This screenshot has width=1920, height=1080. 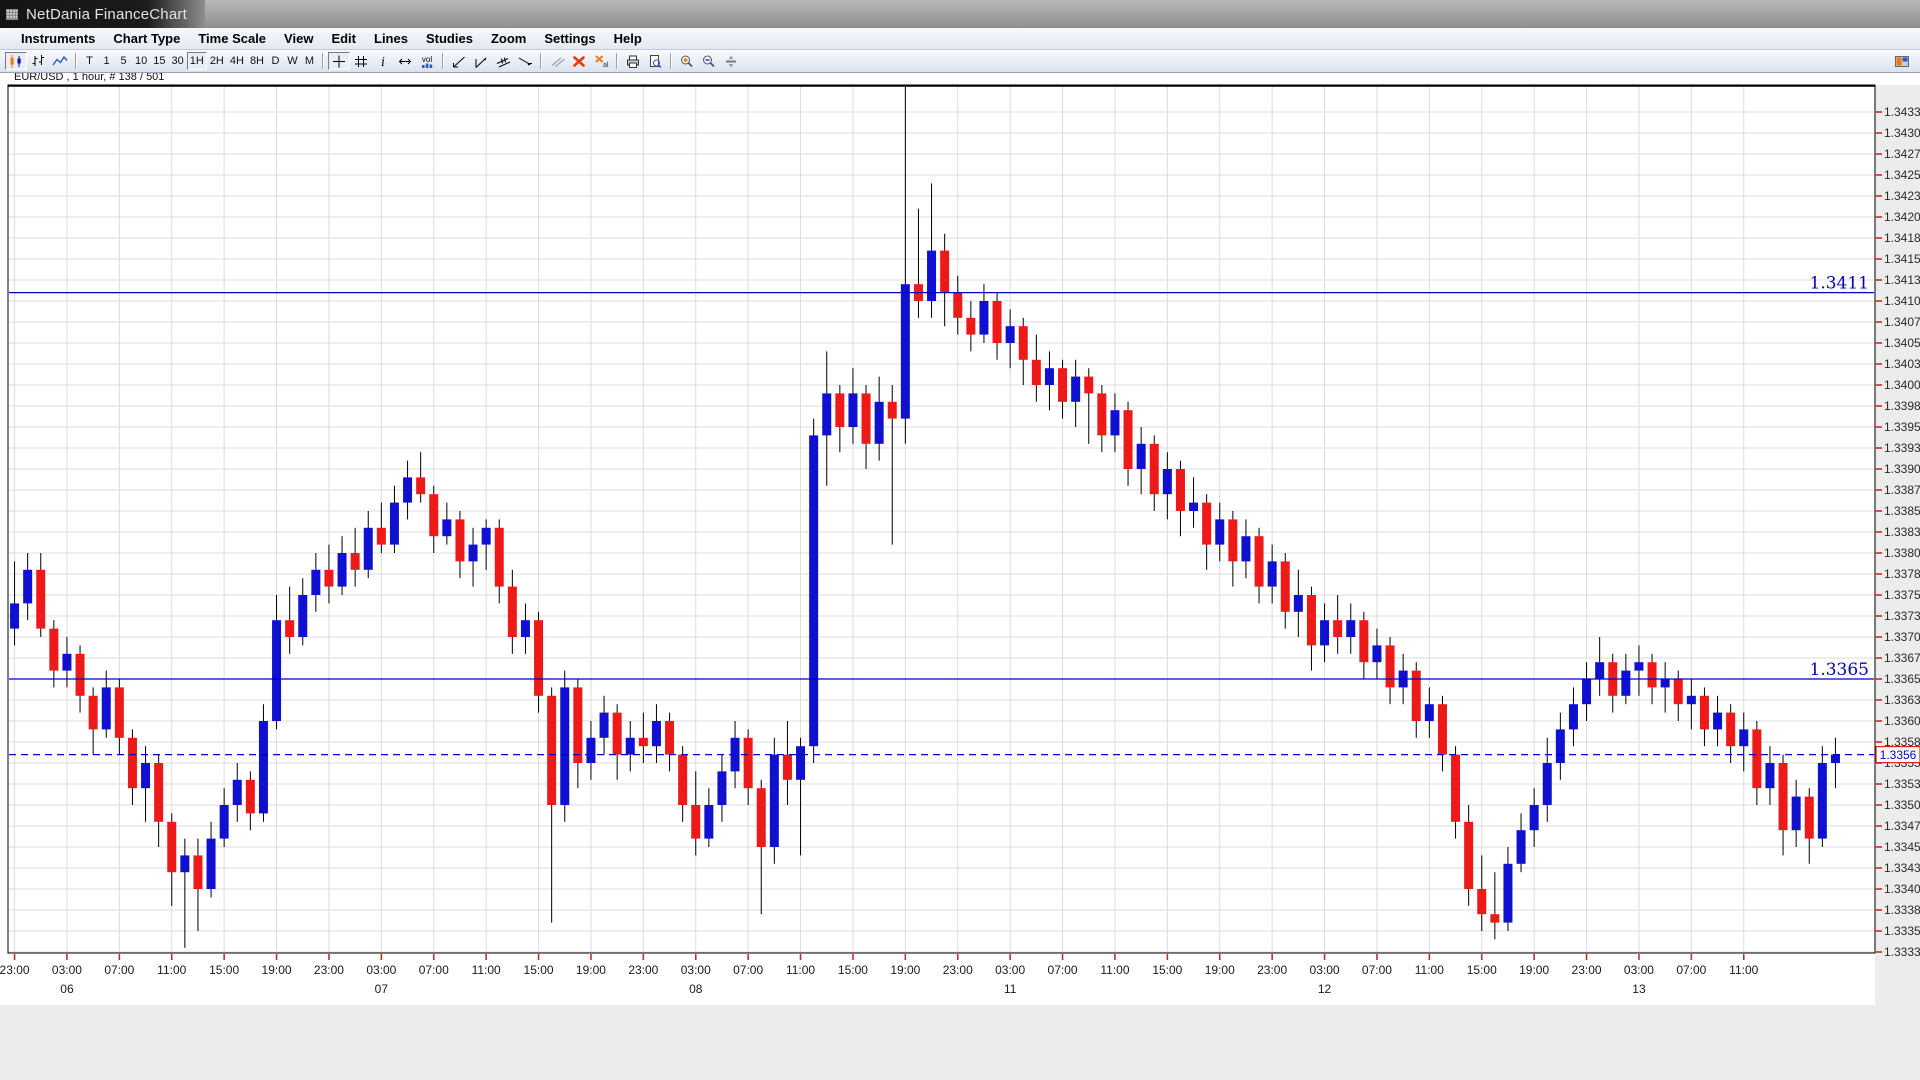 What do you see at coordinates (339, 61) in the screenshot?
I see `crosshair-button` at bounding box center [339, 61].